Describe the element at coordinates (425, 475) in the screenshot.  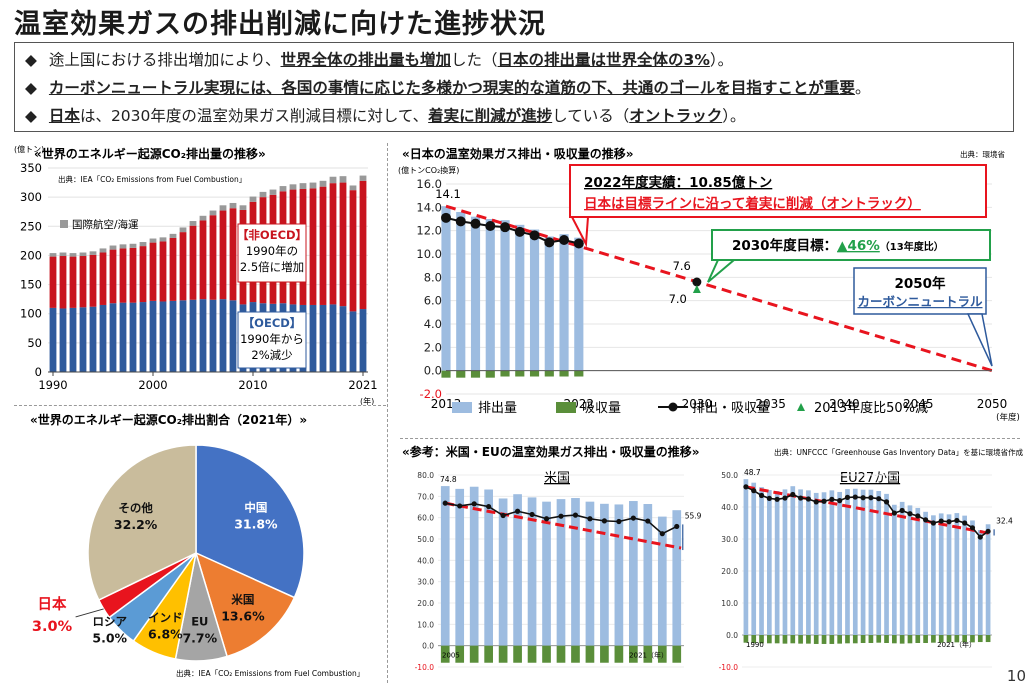
I see `panel-ytick: 80.0` at that location.